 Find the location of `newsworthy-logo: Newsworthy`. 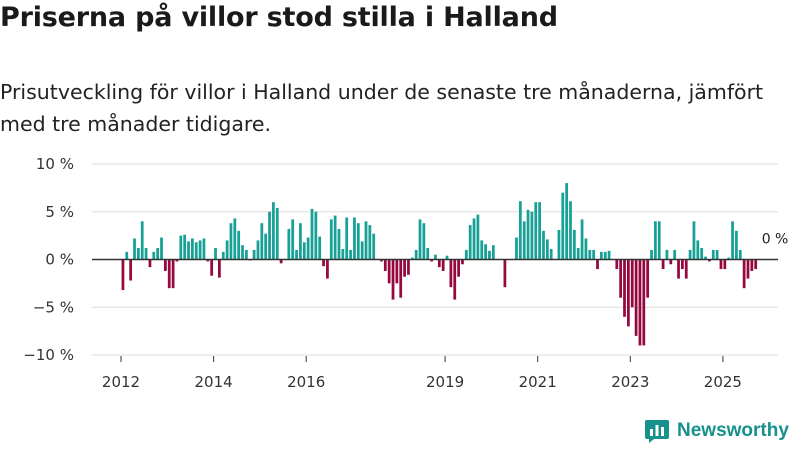

newsworthy-logo: Newsworthy is located at coordinates (716, 431).